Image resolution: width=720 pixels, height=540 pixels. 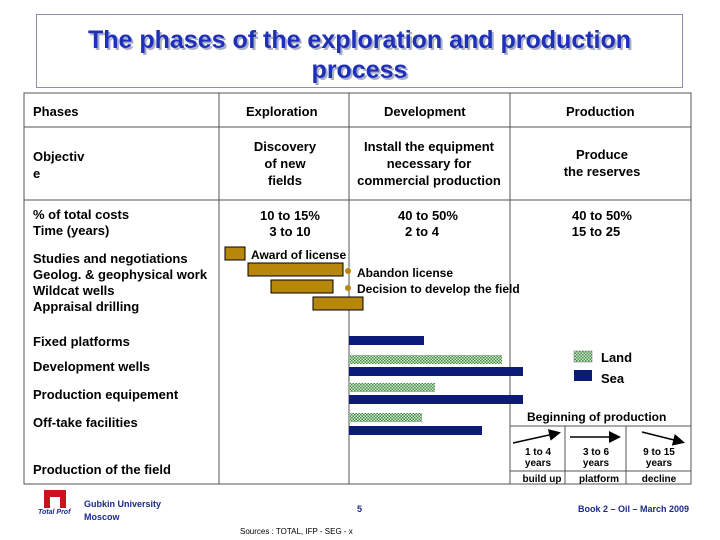 I want to click on costs-production: 40 to 50%, so click(x=602, y=215).